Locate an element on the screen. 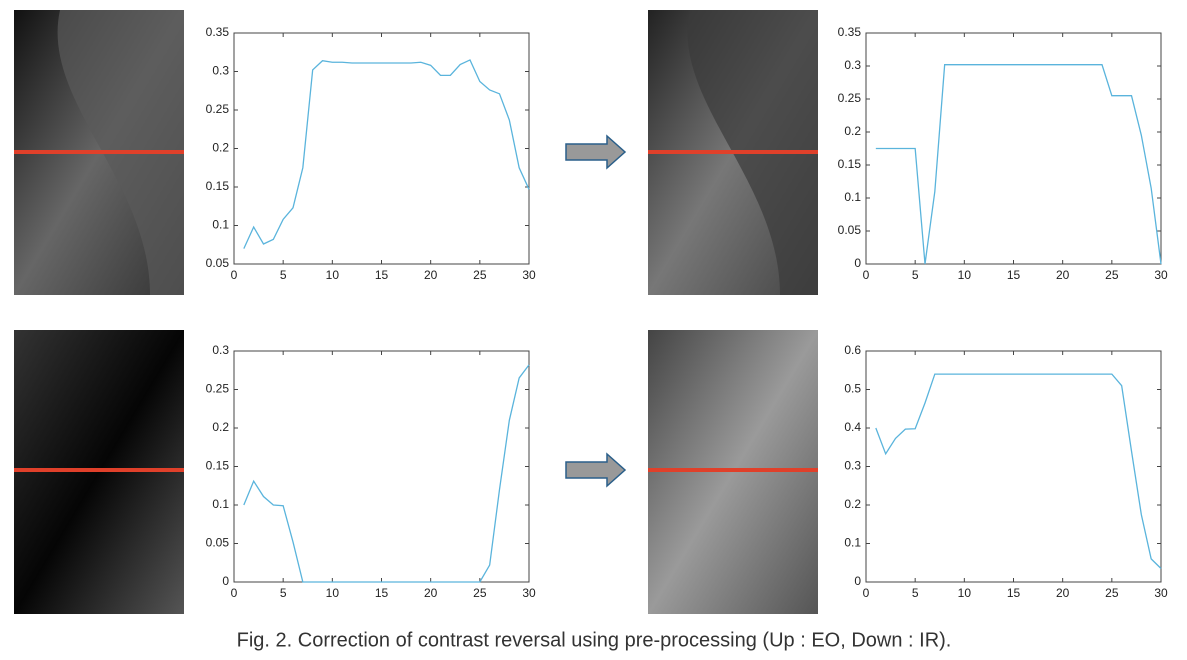 This screenshot has height=660, width=1187. y-tick-label: 0.6 is located at coordinates (852, 350).